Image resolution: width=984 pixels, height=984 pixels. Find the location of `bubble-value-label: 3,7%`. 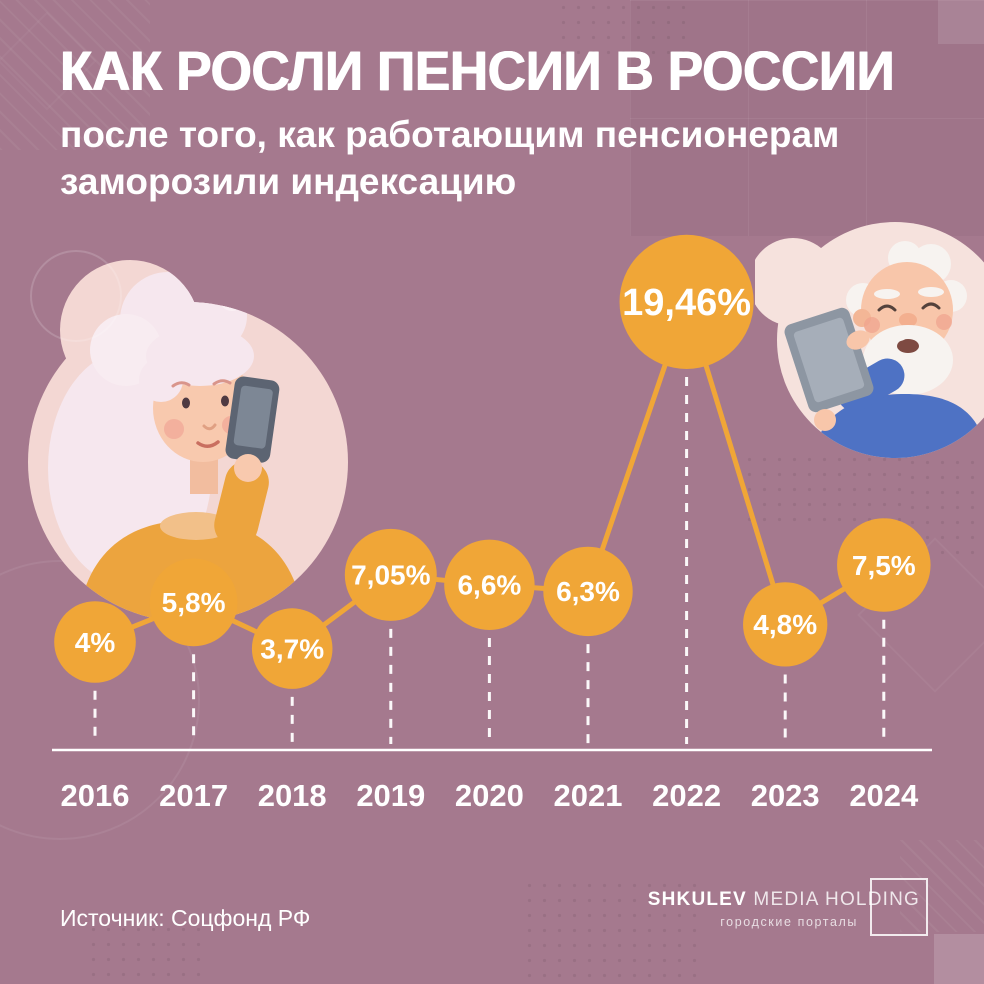

bubble-value-label: 3,7% is located at coordinates (292, 648).